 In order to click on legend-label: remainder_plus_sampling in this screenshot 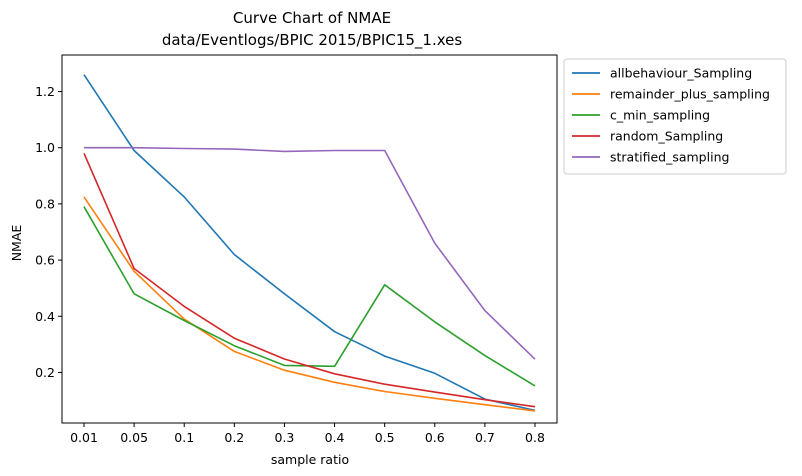, I will do `click(690, 94)`.